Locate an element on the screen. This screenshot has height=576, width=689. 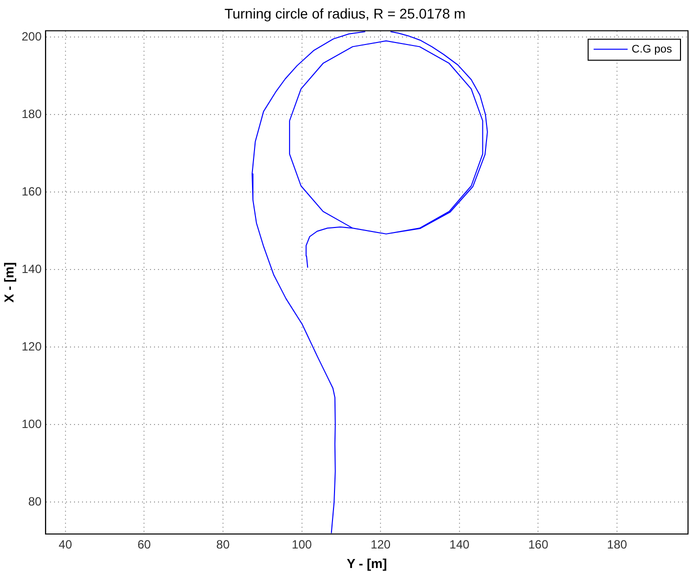
x-tick-label: 60 is located at coordinates (144, 545).